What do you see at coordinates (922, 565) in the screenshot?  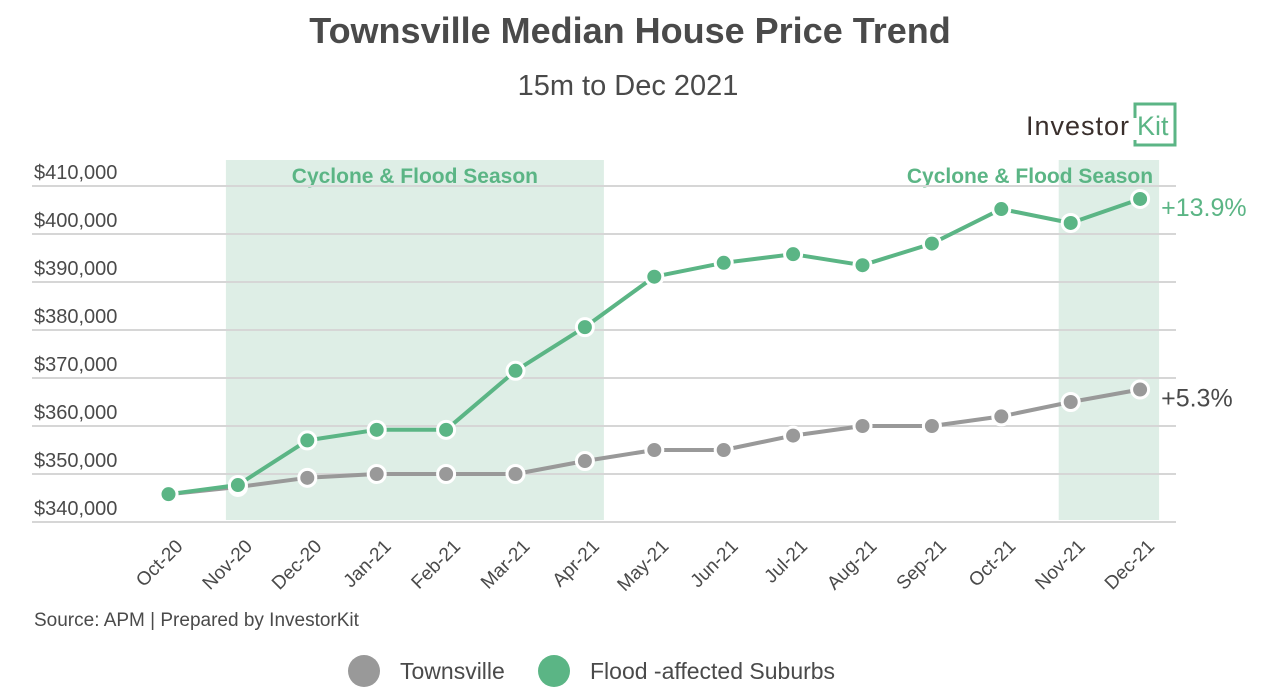 I see `x-tick-label: Sep-21` at bounding box center [922, 565].